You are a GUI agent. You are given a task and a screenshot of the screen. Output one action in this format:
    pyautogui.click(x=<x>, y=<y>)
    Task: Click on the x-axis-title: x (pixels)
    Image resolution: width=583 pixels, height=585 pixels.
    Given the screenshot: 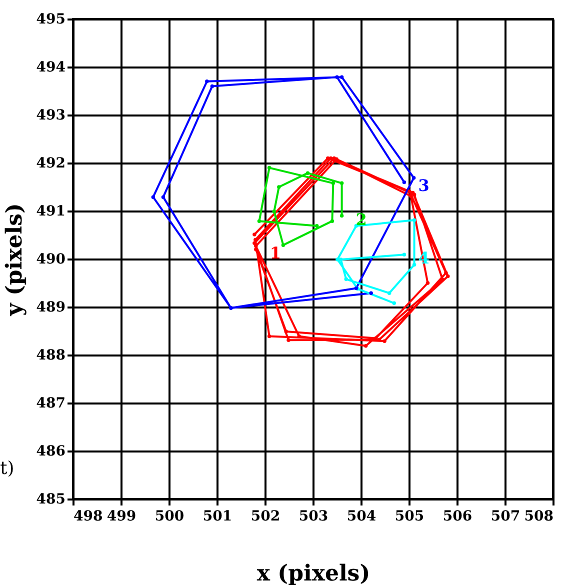 What is the action you would take?
    pyautogui.click(x=313, y=572)
    